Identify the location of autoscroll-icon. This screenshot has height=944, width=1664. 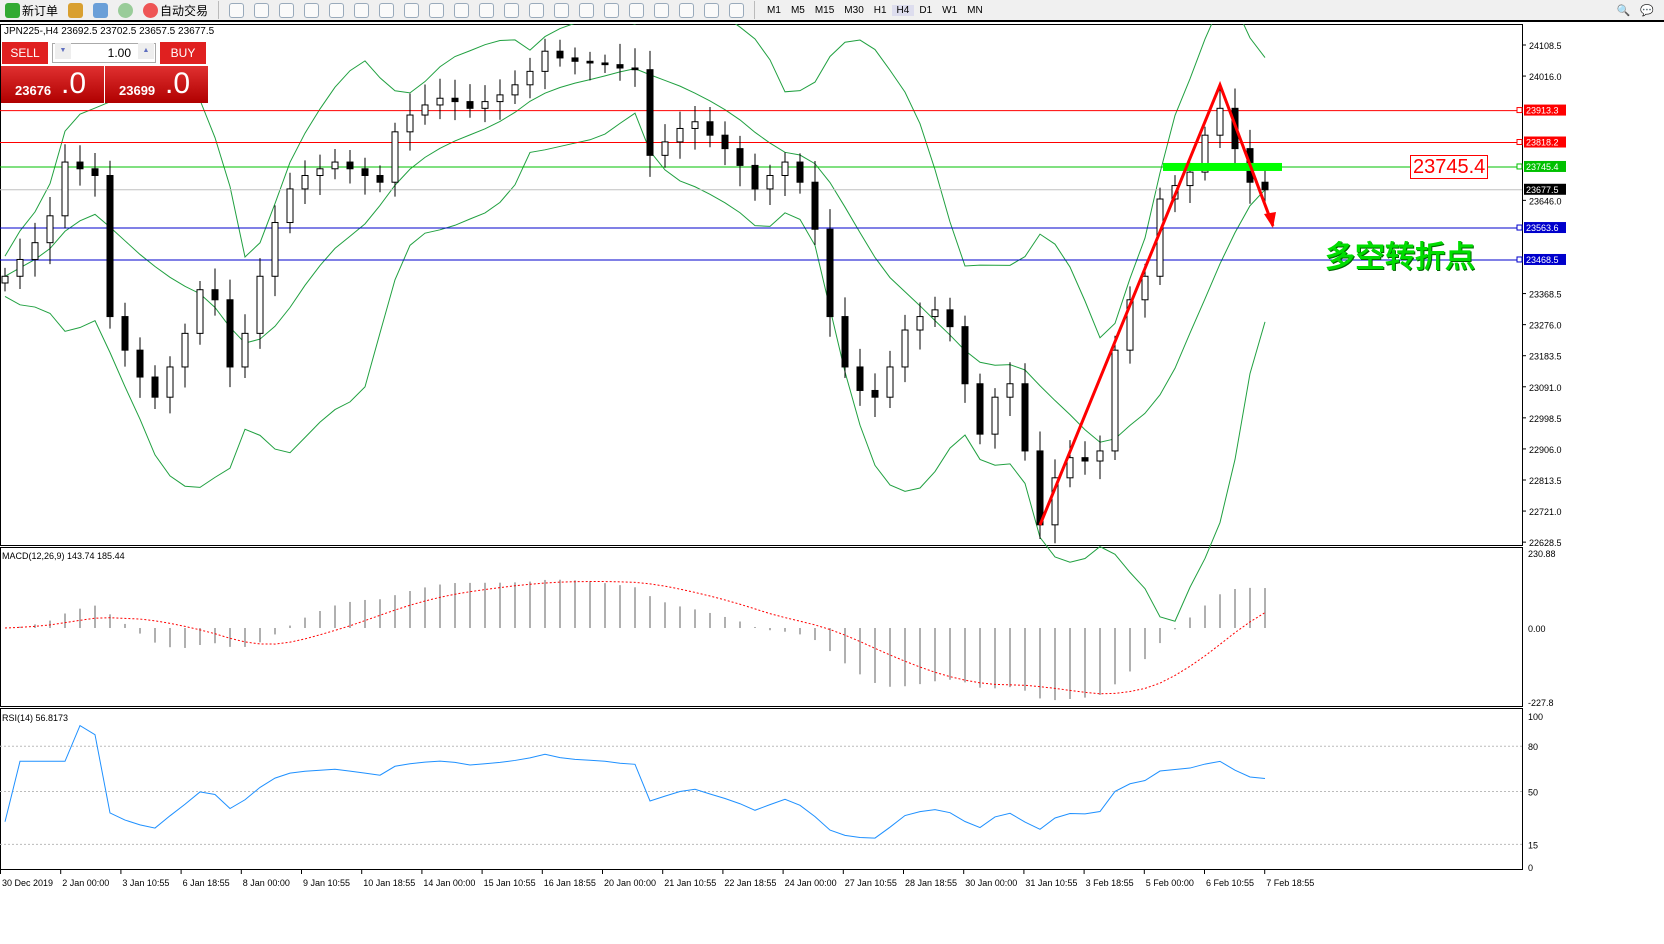
(386, 10).